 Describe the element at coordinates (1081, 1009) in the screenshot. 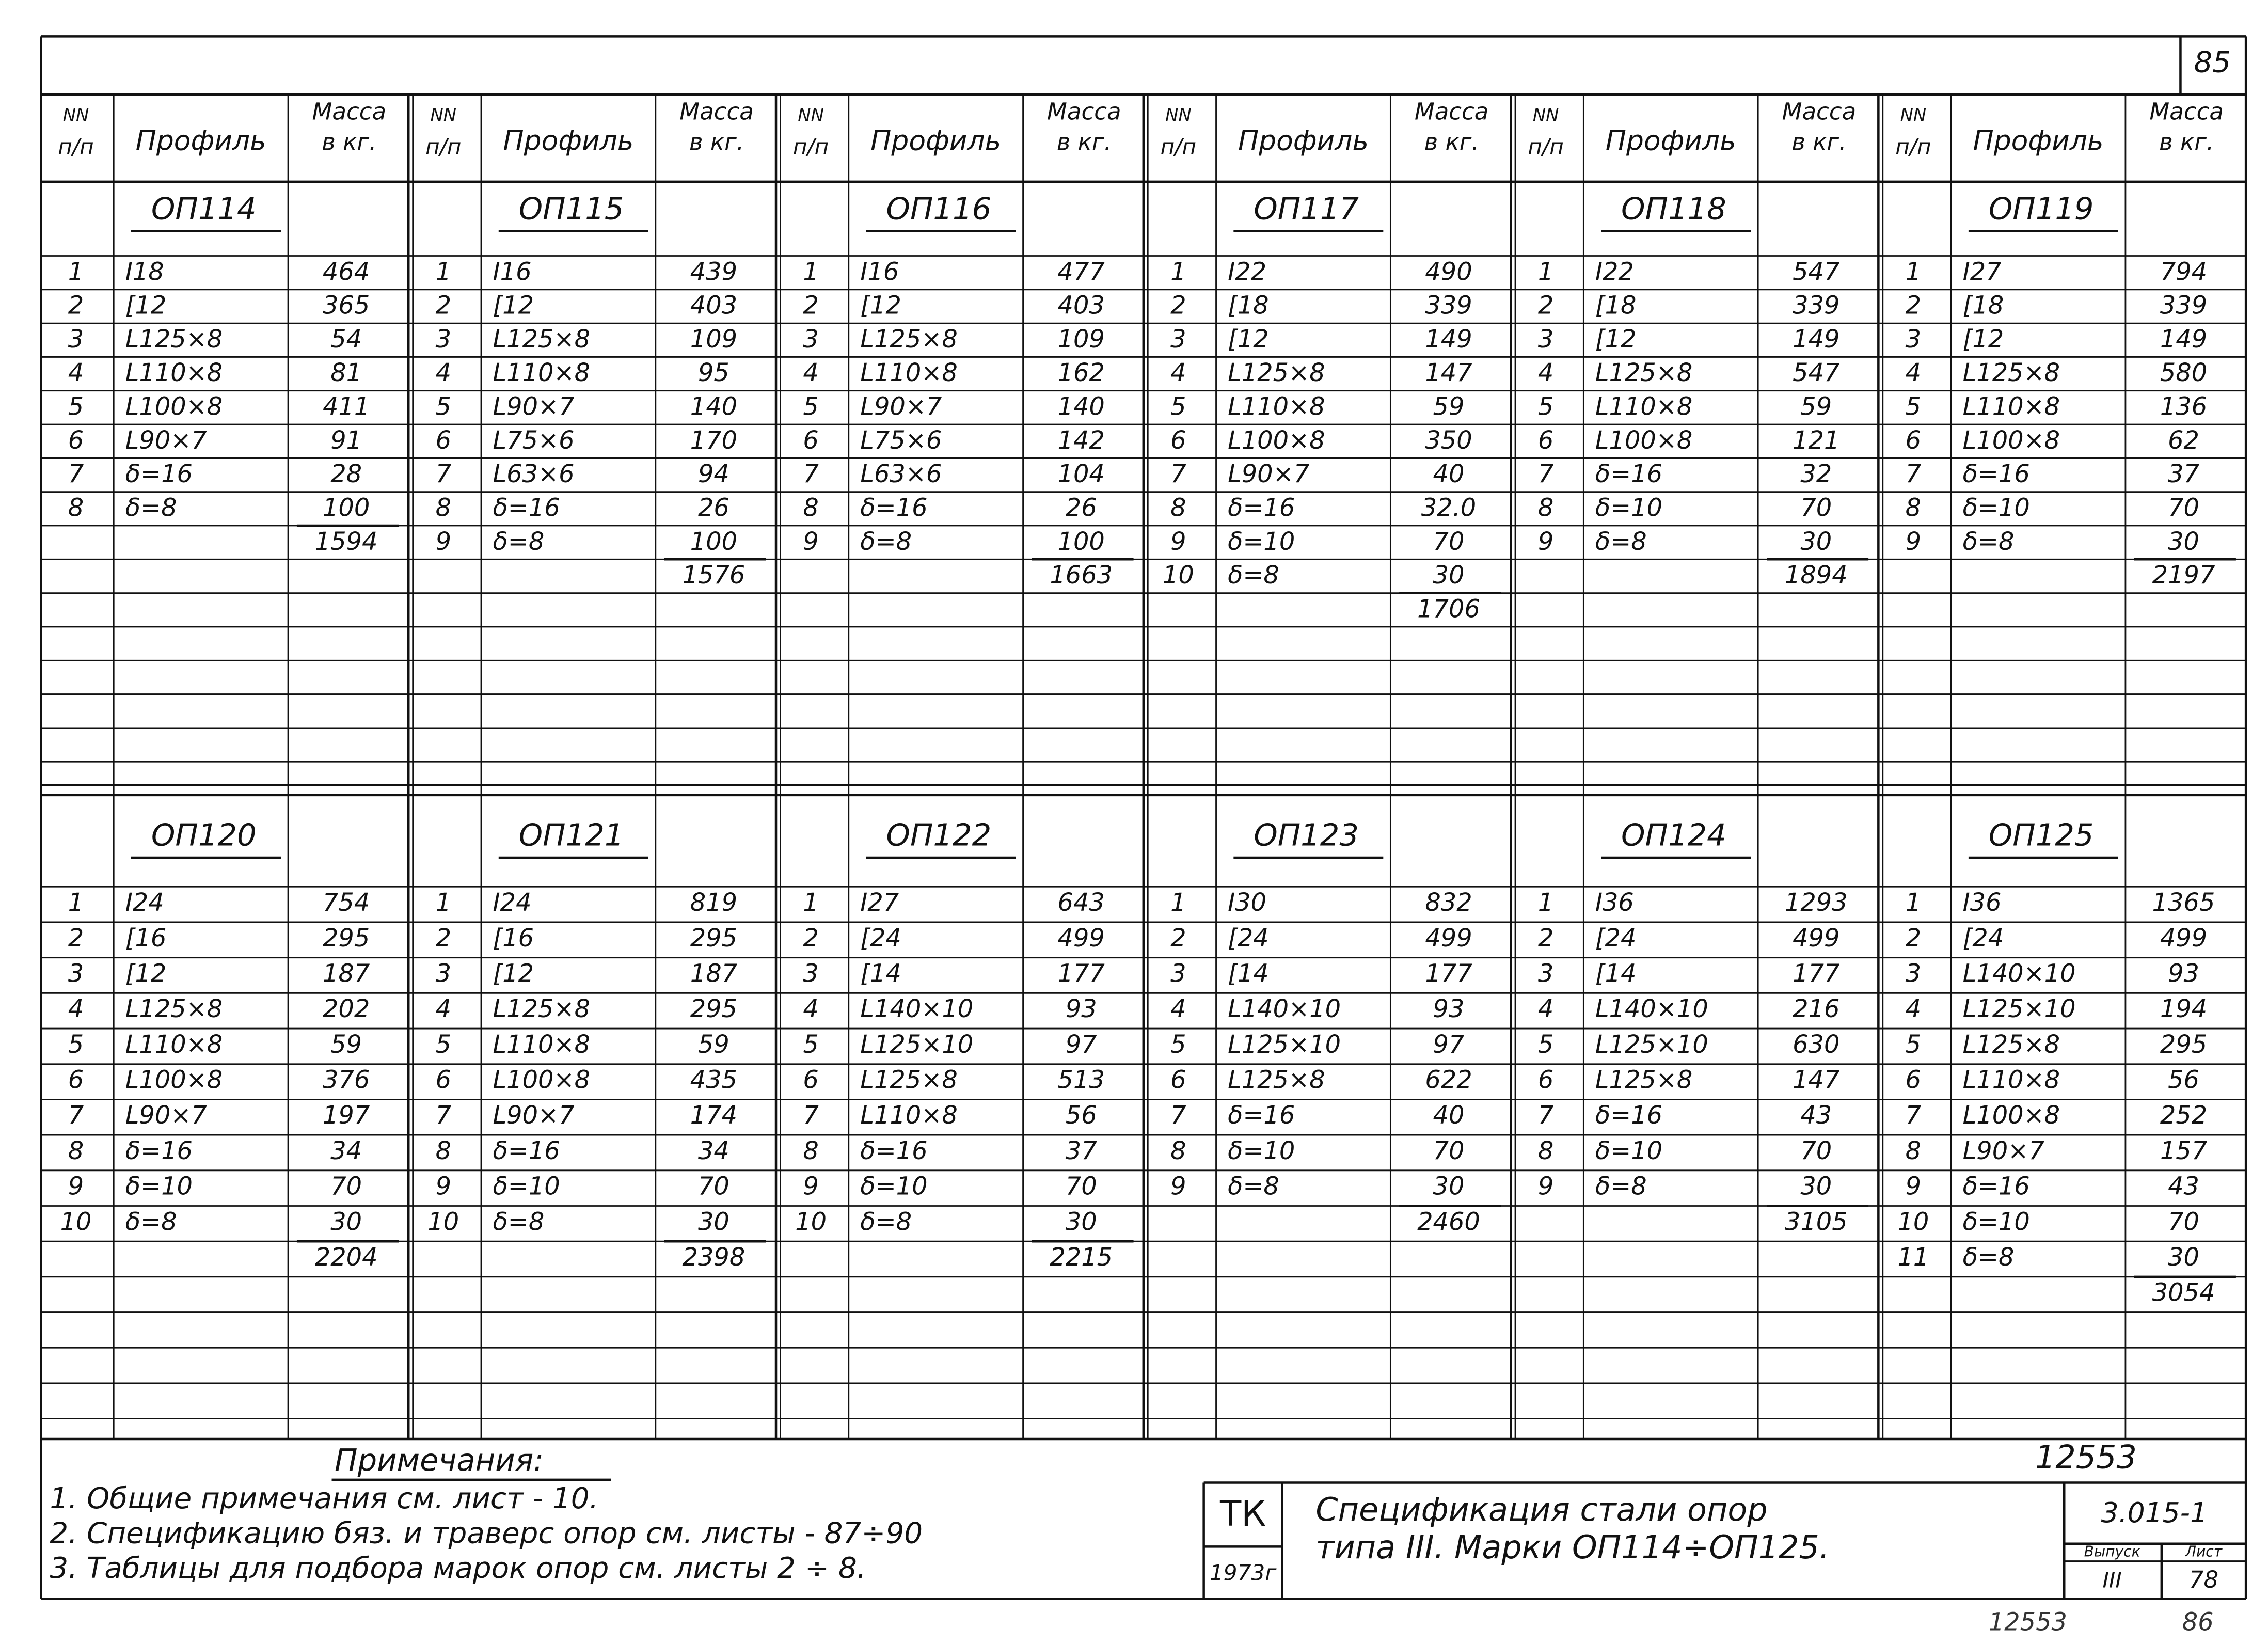

I see `row-mass: 93` at that location.